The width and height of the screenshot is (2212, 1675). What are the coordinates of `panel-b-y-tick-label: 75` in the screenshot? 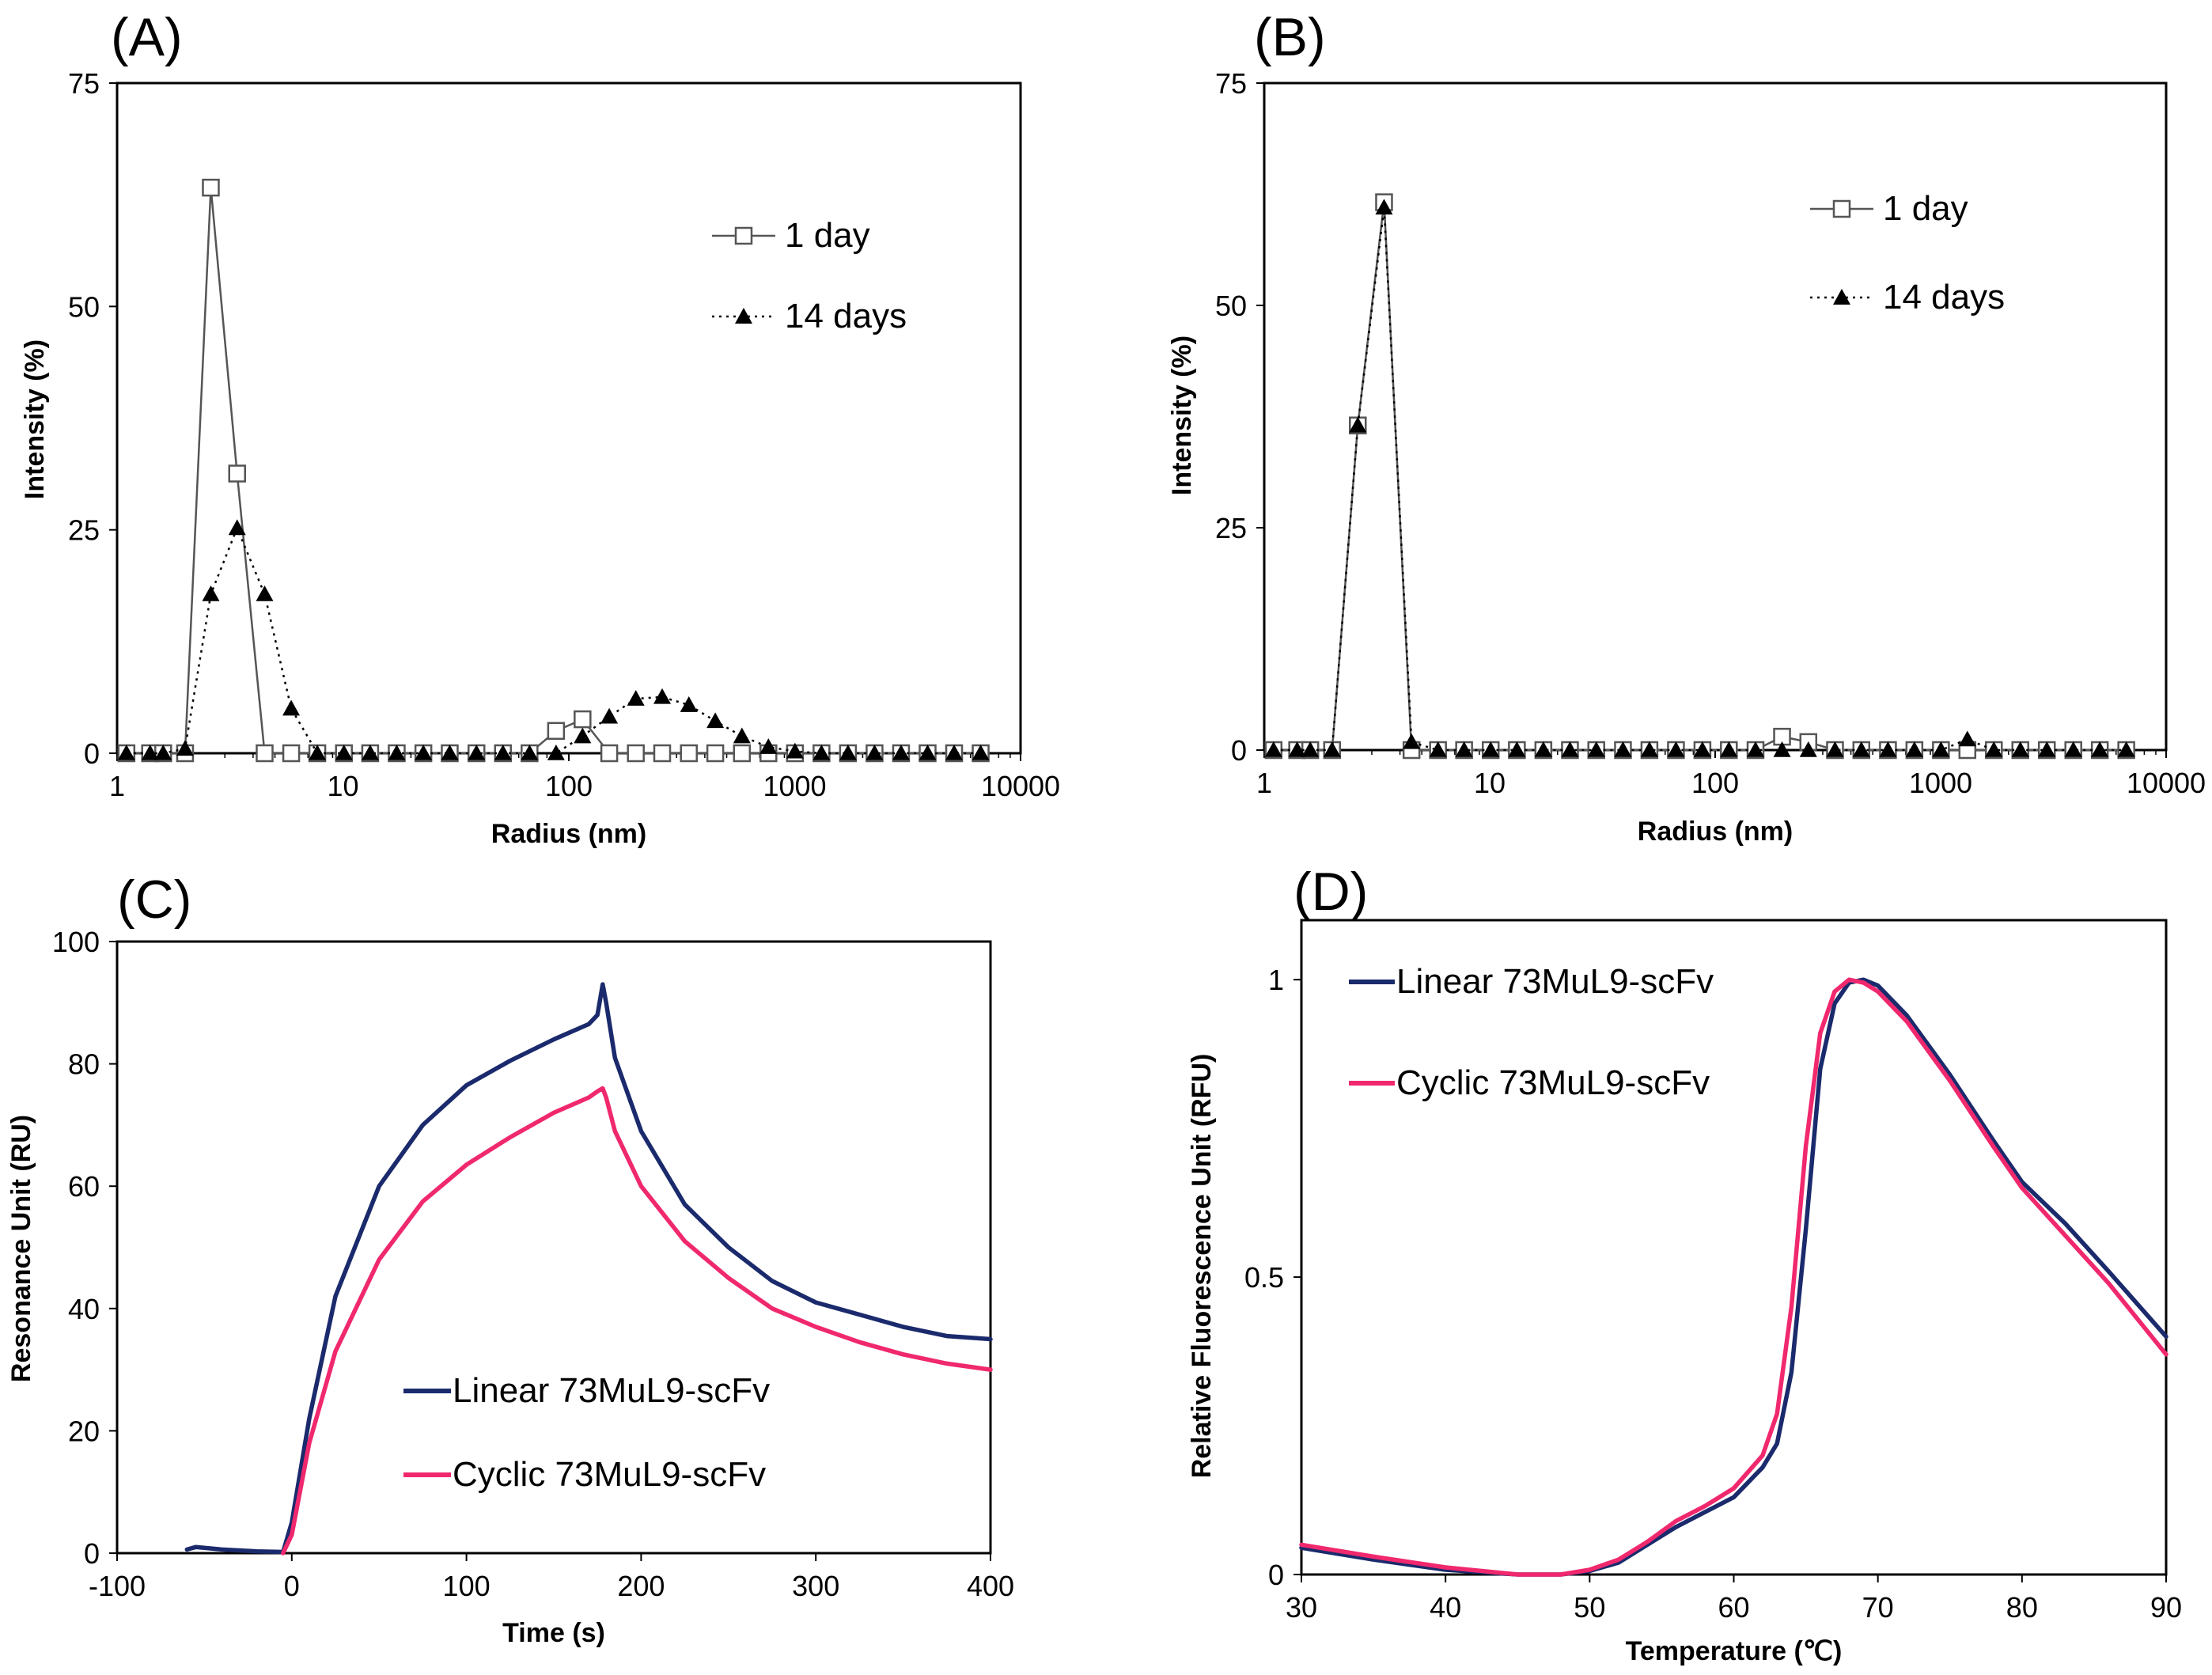 It's located at (1231, 83).